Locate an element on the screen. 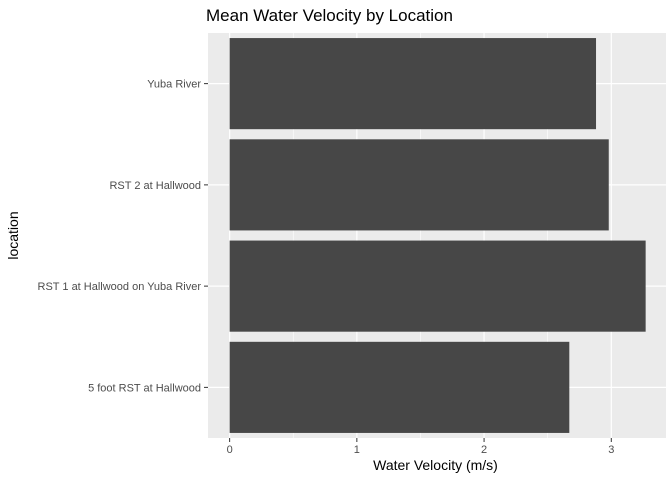 This screenshot has height=480, width=672. x-tick-label: 3 is located at coordinates (611, 450).